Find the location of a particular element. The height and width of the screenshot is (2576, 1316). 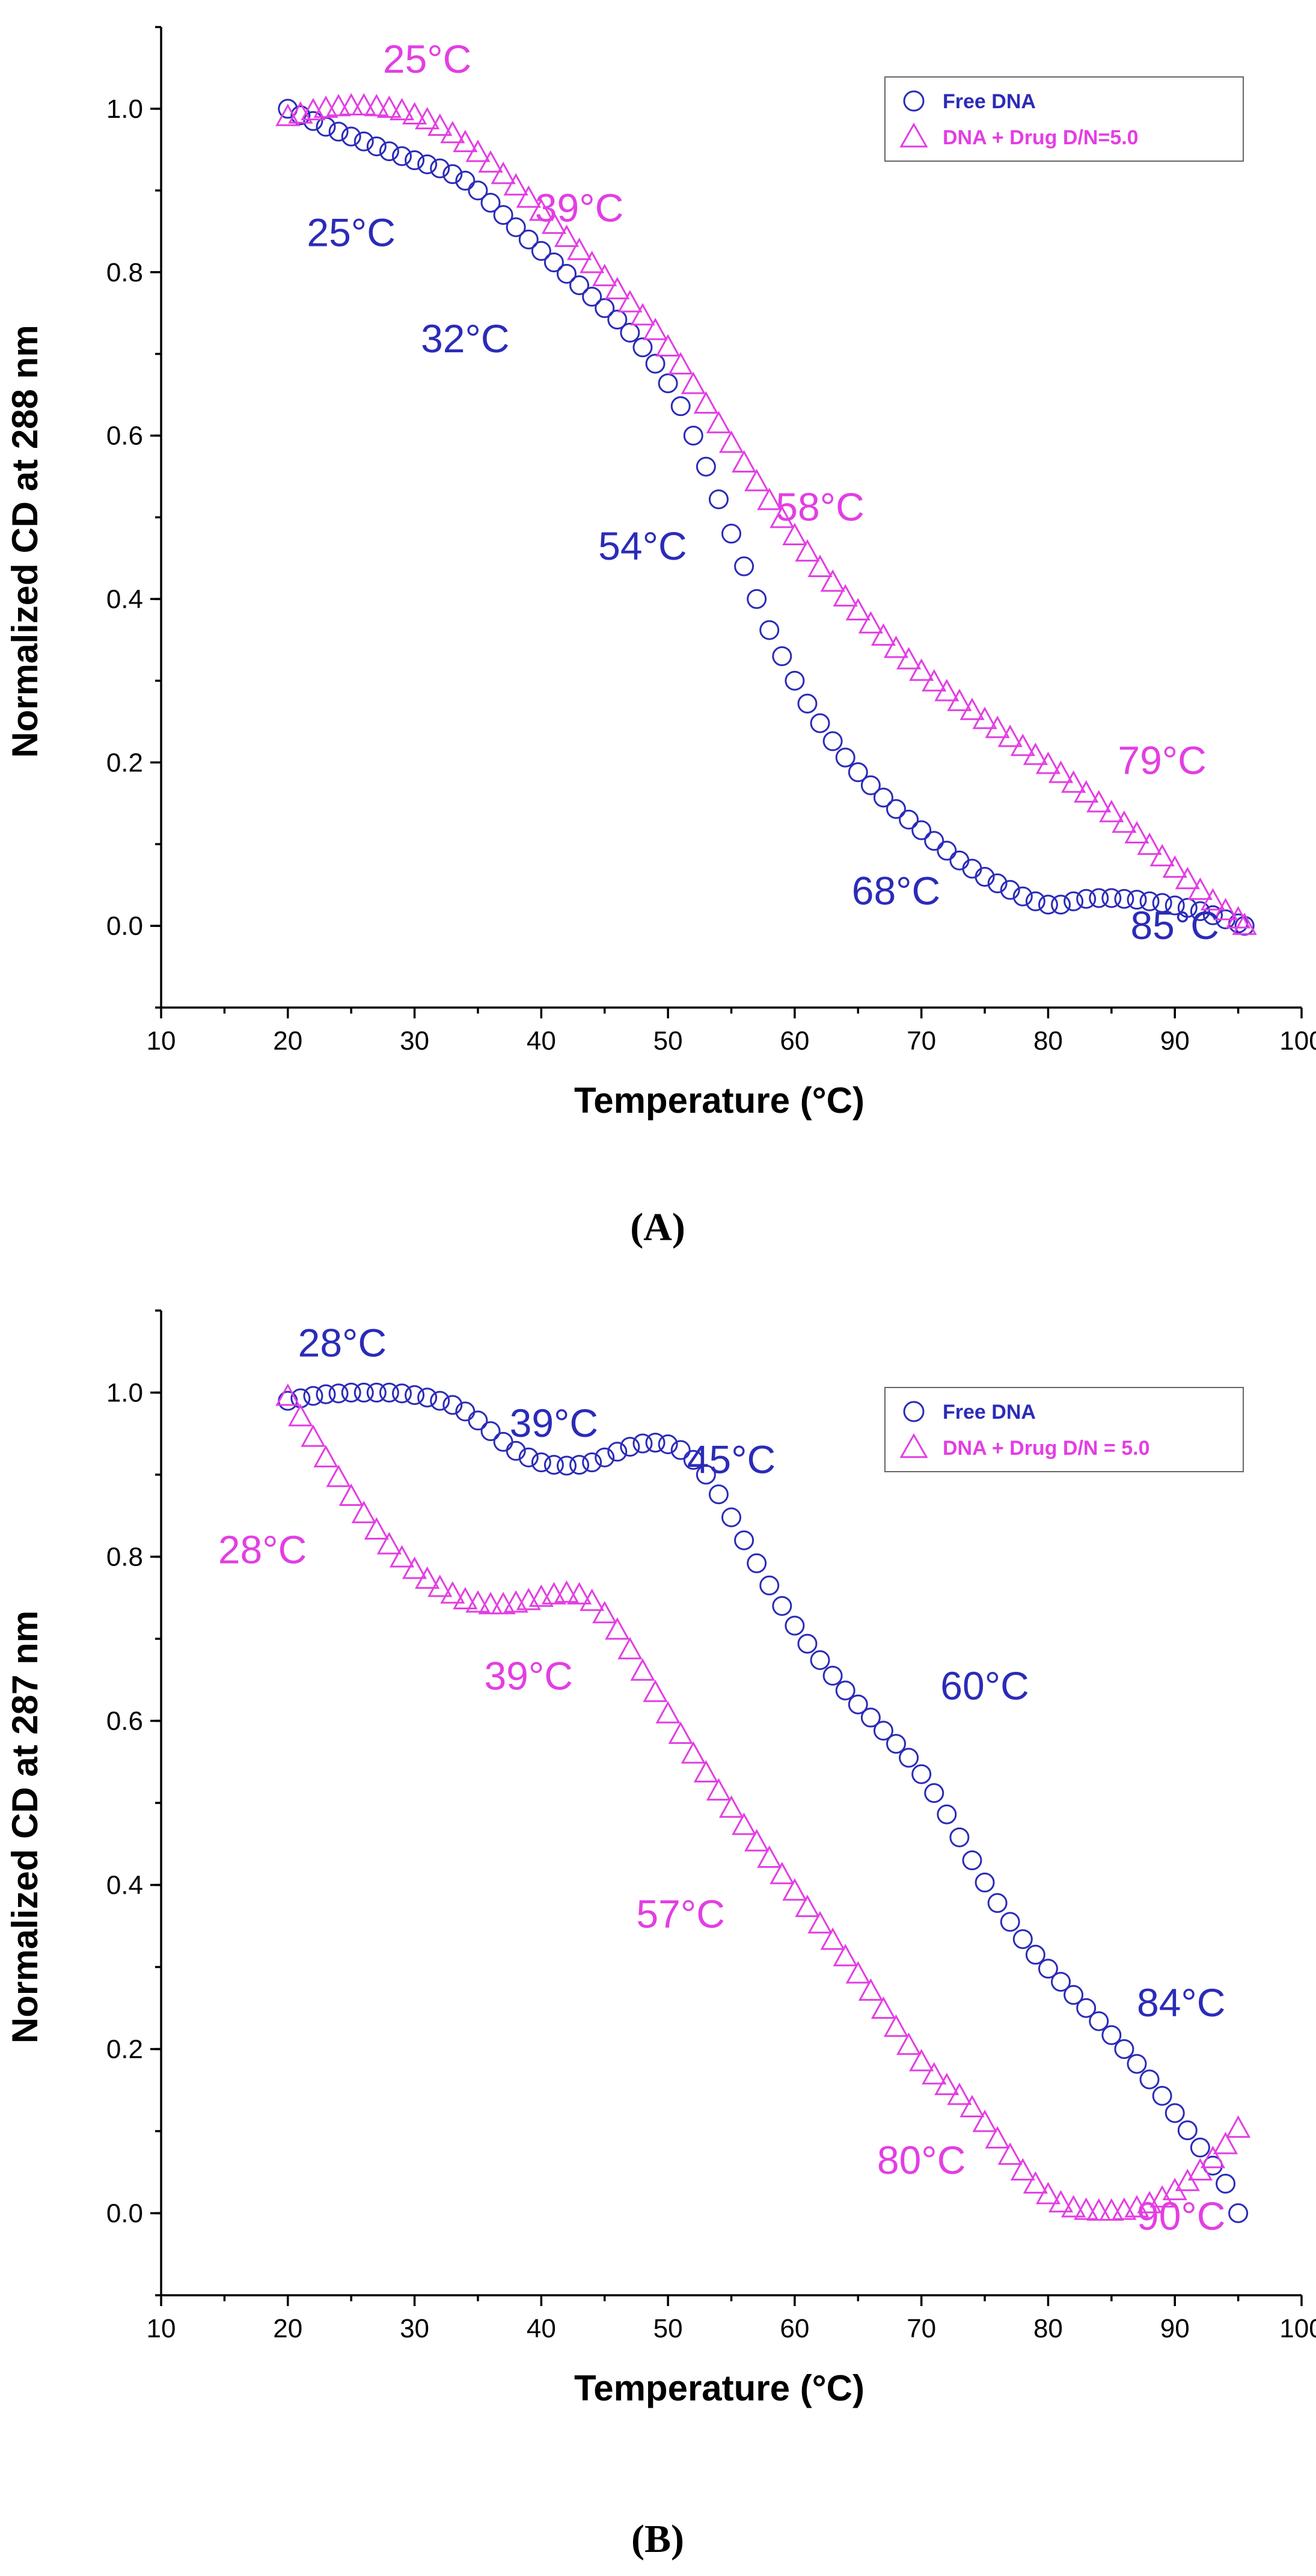

temperature-annotation: 39°C is located at coordinates (554, 1423).